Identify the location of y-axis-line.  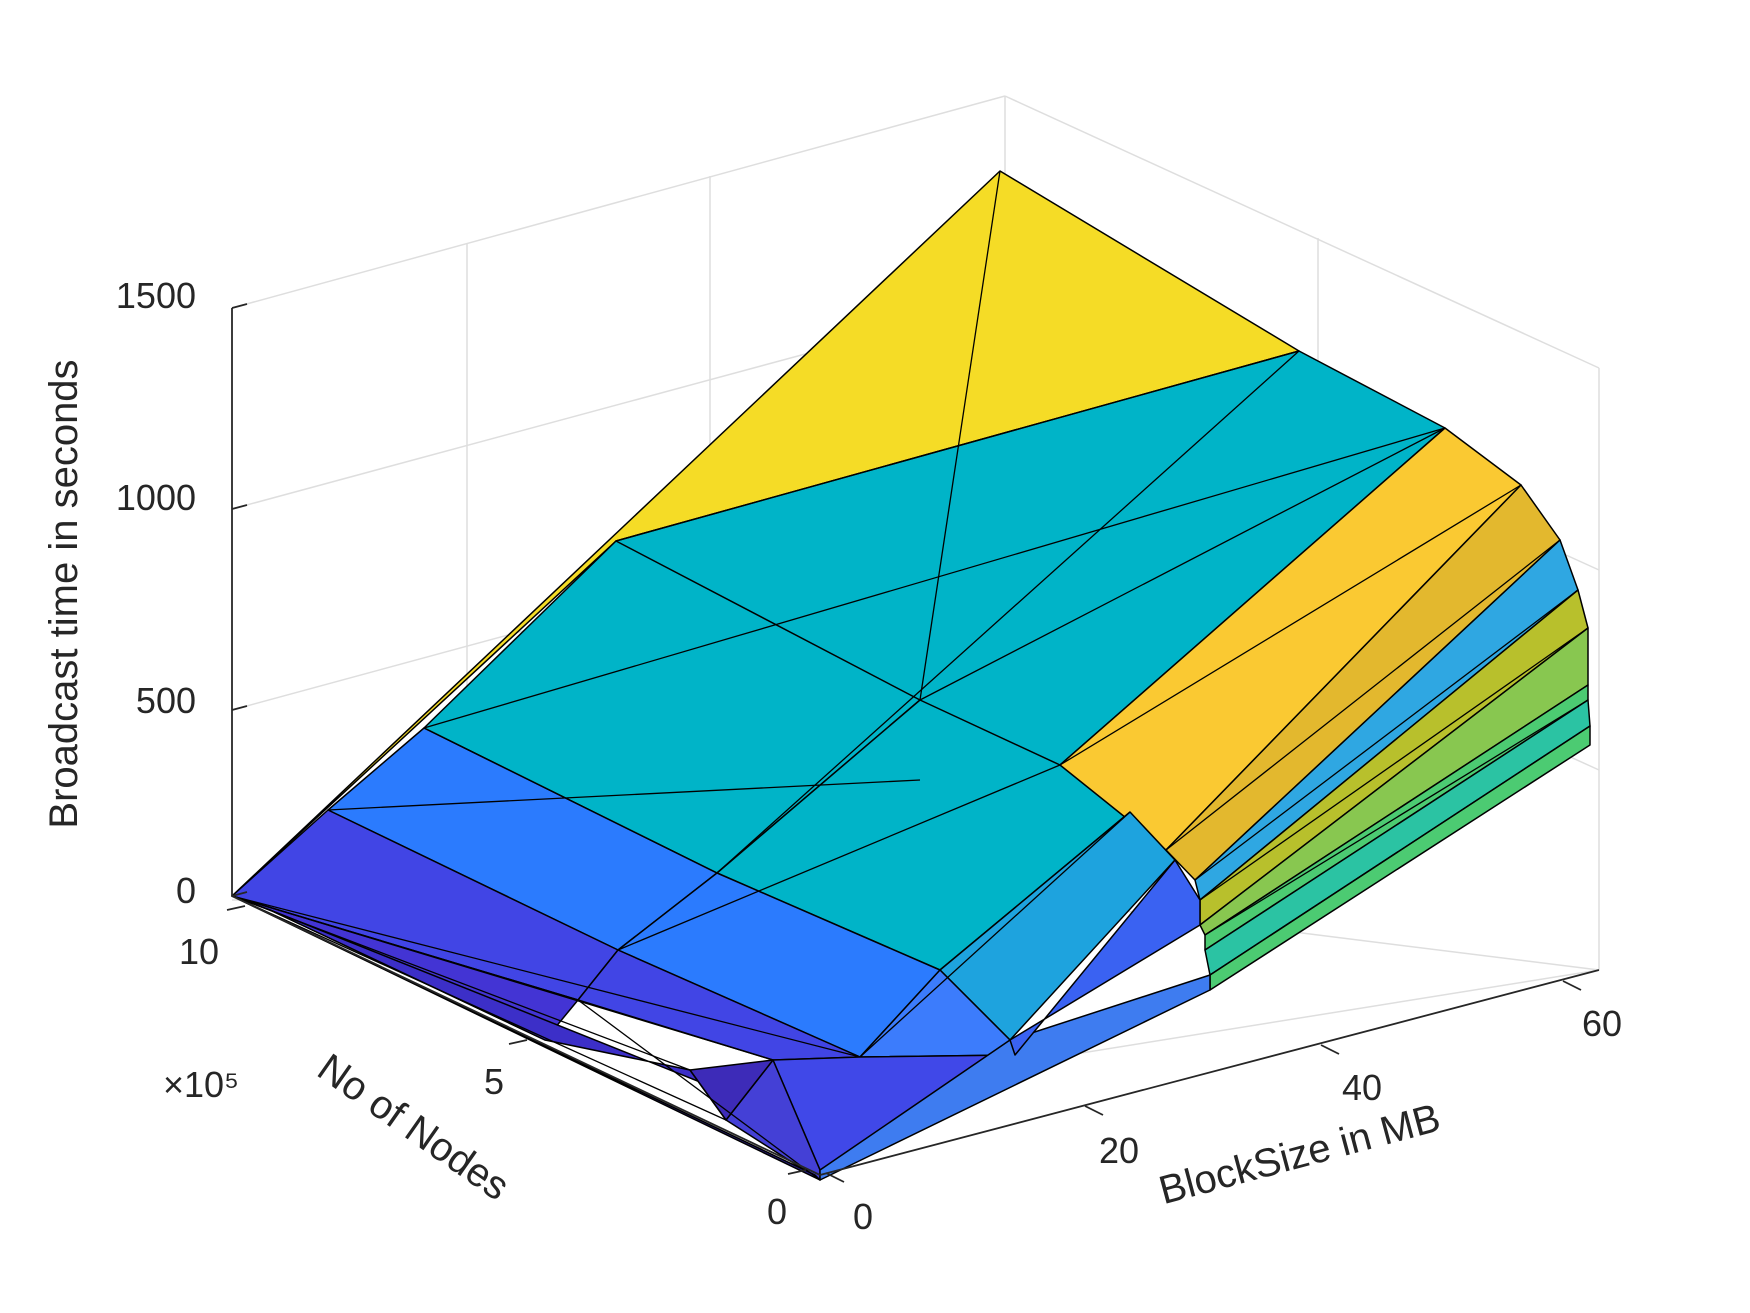
(526, 1035).